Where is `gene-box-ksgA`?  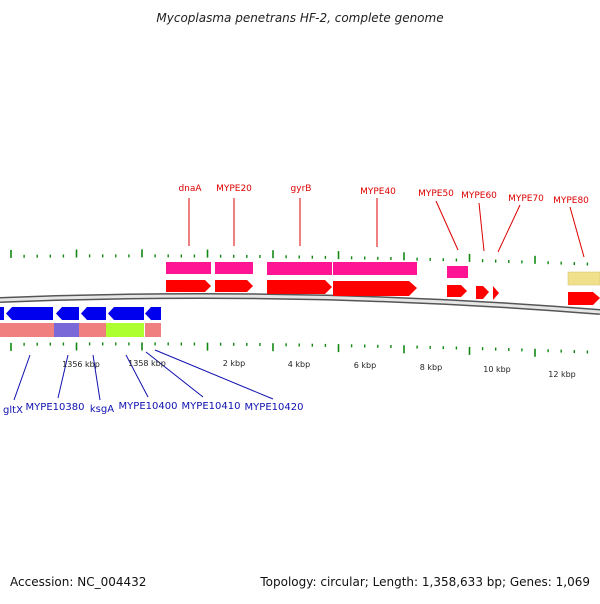 gene-box-ksgA is located at coordinates (92, 330).